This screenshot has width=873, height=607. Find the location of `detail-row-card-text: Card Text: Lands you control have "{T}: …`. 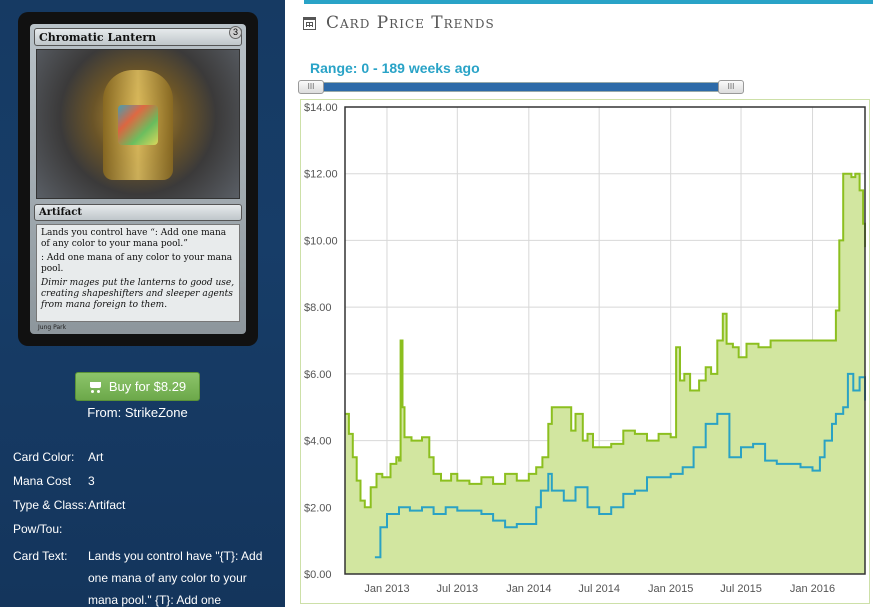

detail-row-card-text: Card Text: Lands you control have "{T}: … is located at coordinates (145, 576).